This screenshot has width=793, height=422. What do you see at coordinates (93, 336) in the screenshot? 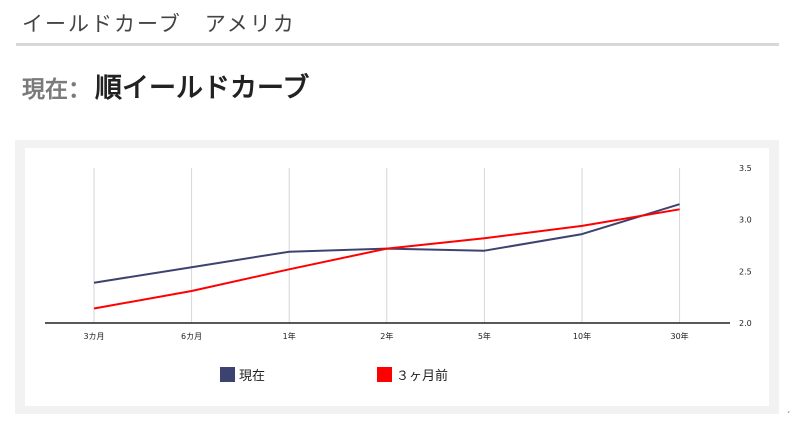
I see `x-tick-label: 3カ月` at bounding box center [93, 336].